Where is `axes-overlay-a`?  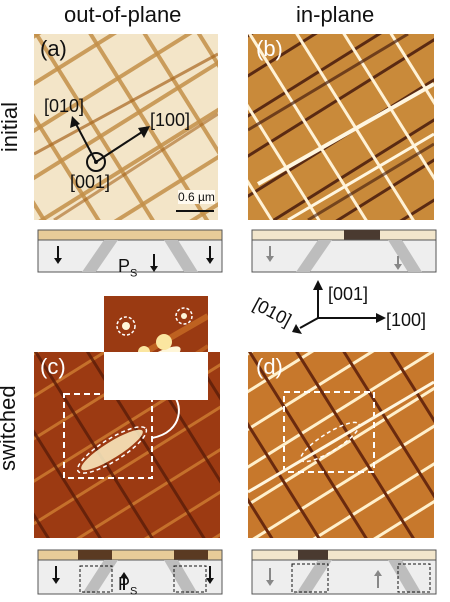 axes-overlay-a is located at coordinates (142, 164).